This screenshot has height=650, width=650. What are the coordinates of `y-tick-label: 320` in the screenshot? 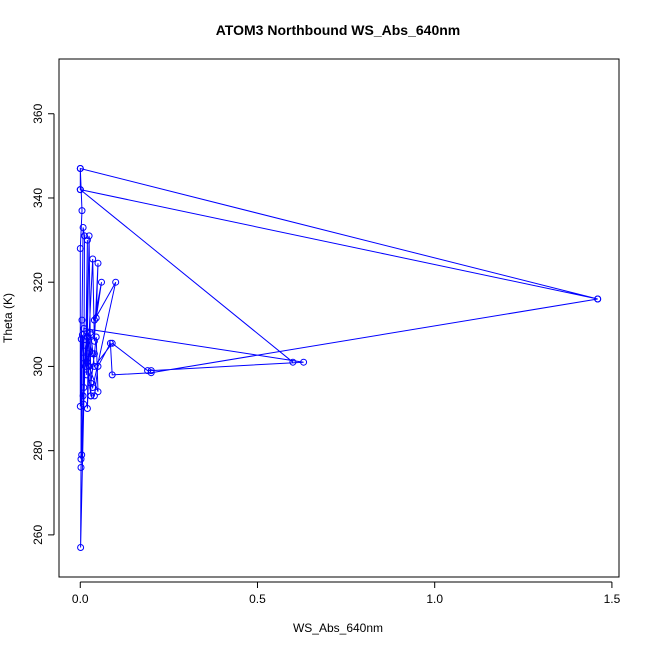 It's located at (38, 282).